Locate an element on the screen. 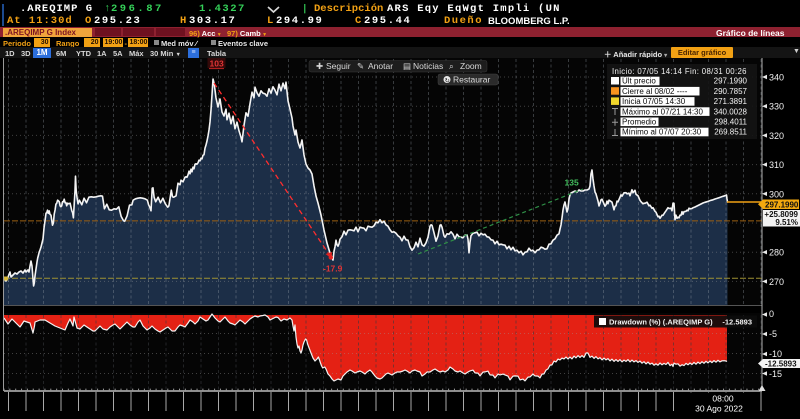  svg-text:Inicio: 07/05 14:14 Fin: 08/31: Inicio: 07/05 14:14 Fin: 08/31 00:26 is located at coordinates (679, 71).